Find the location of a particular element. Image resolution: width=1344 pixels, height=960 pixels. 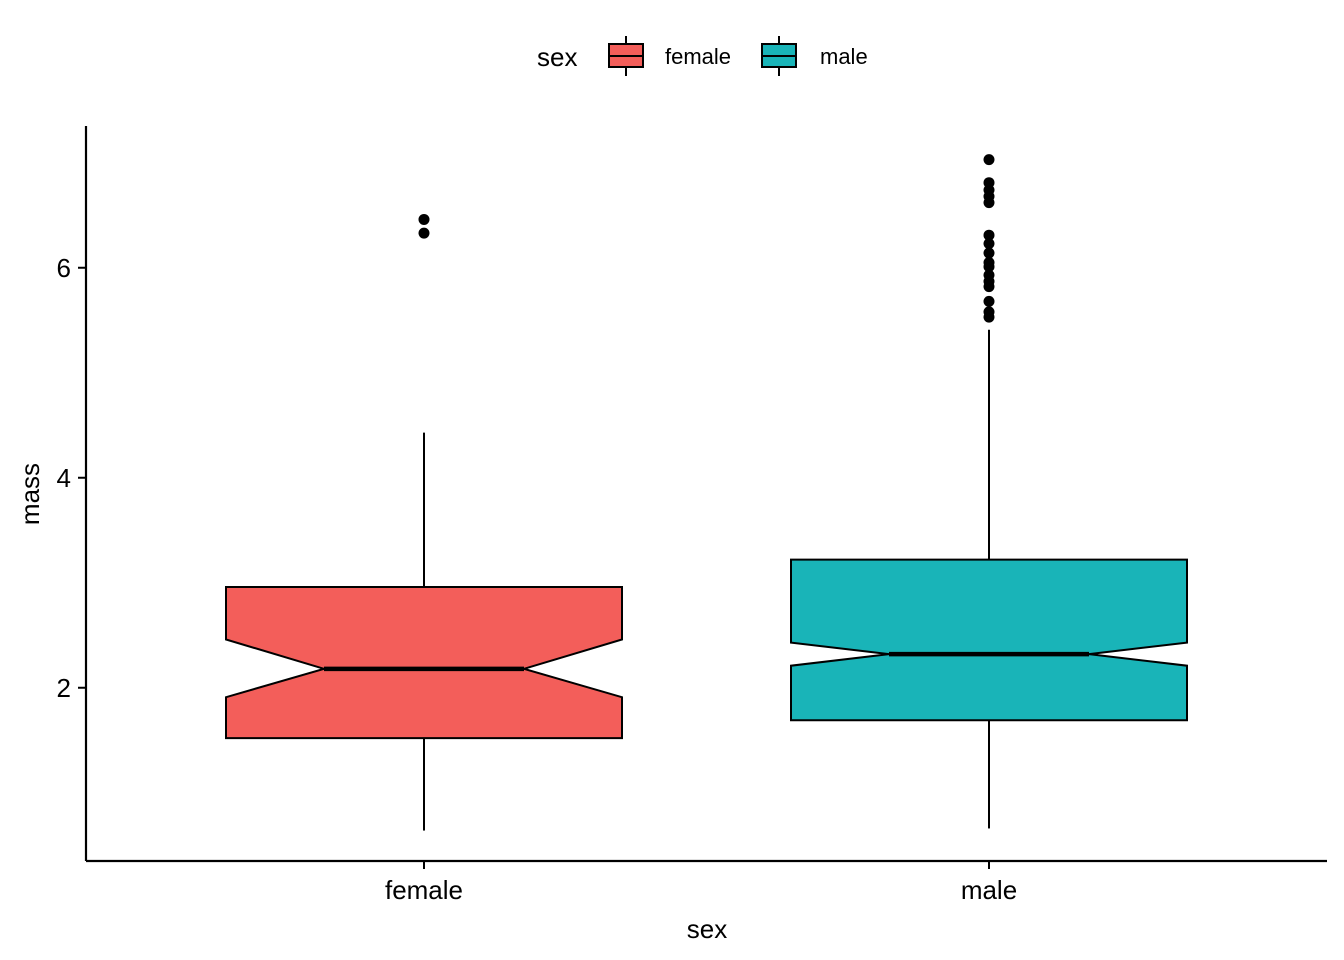

legend: sex female male is located at coordinates (702, 56).